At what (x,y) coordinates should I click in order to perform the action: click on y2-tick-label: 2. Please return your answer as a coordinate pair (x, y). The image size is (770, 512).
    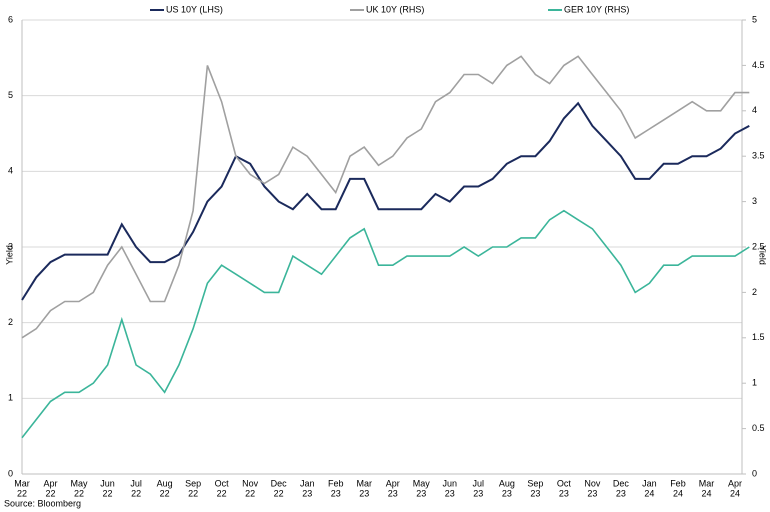
    Looking at the image, I should click on (754, 292).